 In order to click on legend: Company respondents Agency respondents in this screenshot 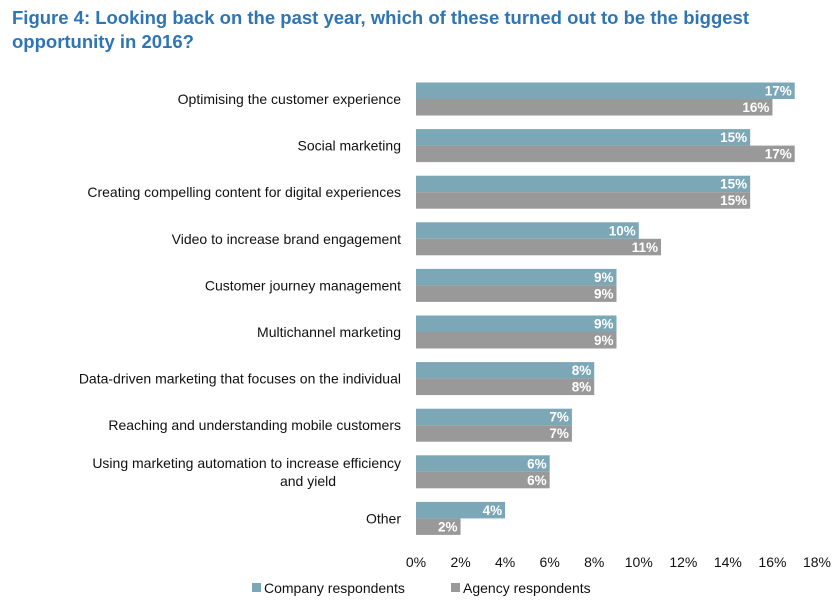, I will do `click(421, 588)`.